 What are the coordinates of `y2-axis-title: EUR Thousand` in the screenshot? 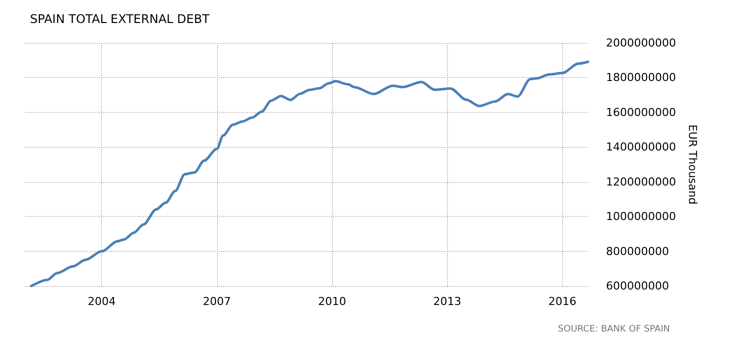 It's located at (692, 164).